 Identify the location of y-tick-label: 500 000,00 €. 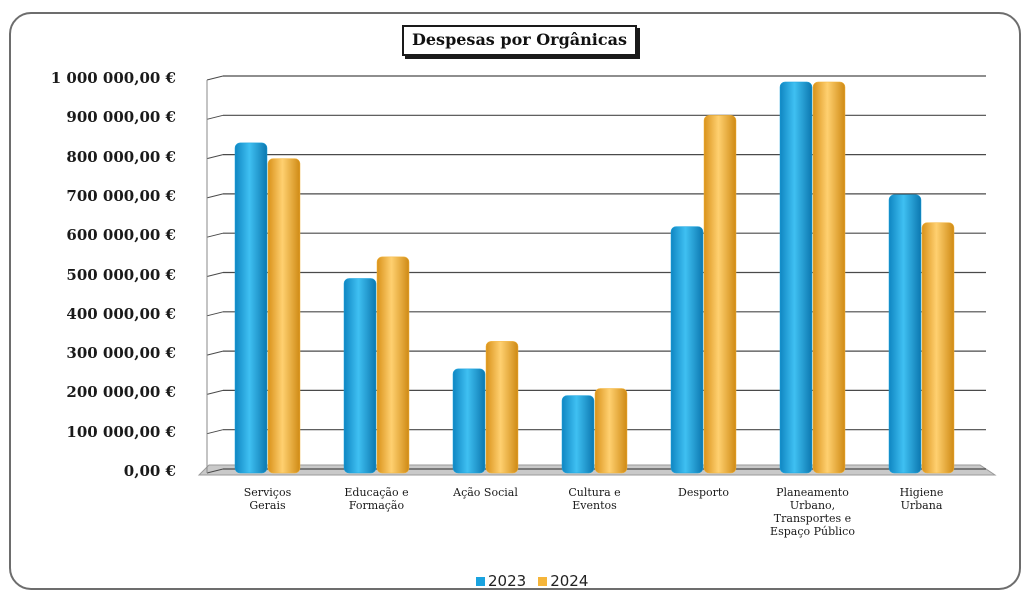
(121, 274).